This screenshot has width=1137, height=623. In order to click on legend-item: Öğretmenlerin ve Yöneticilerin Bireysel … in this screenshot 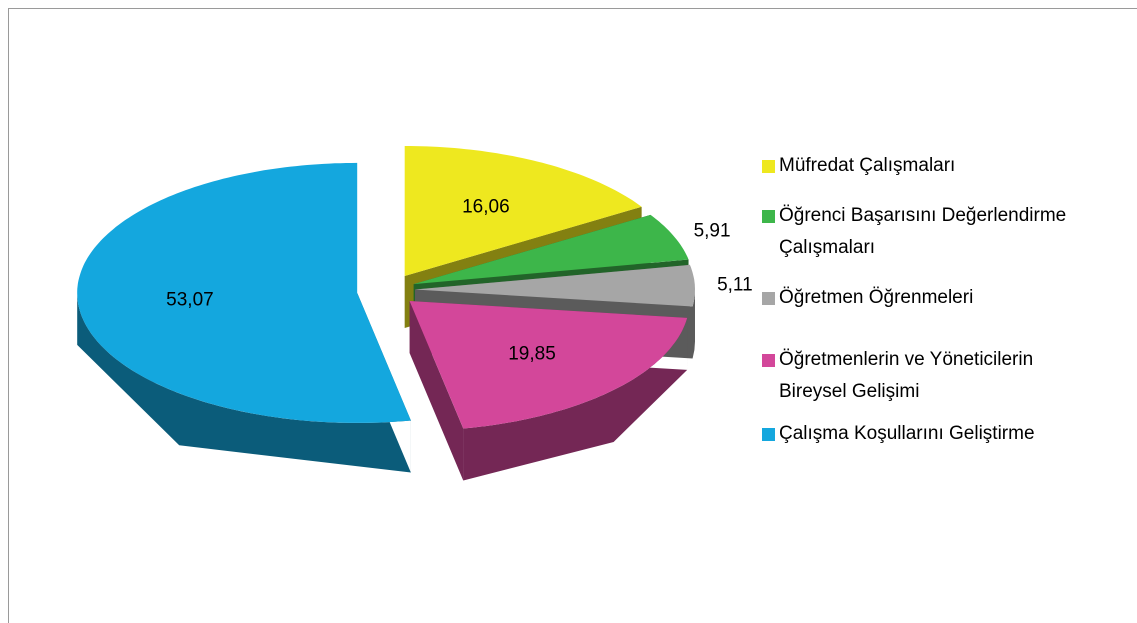, I will do `click(932, 376)`.